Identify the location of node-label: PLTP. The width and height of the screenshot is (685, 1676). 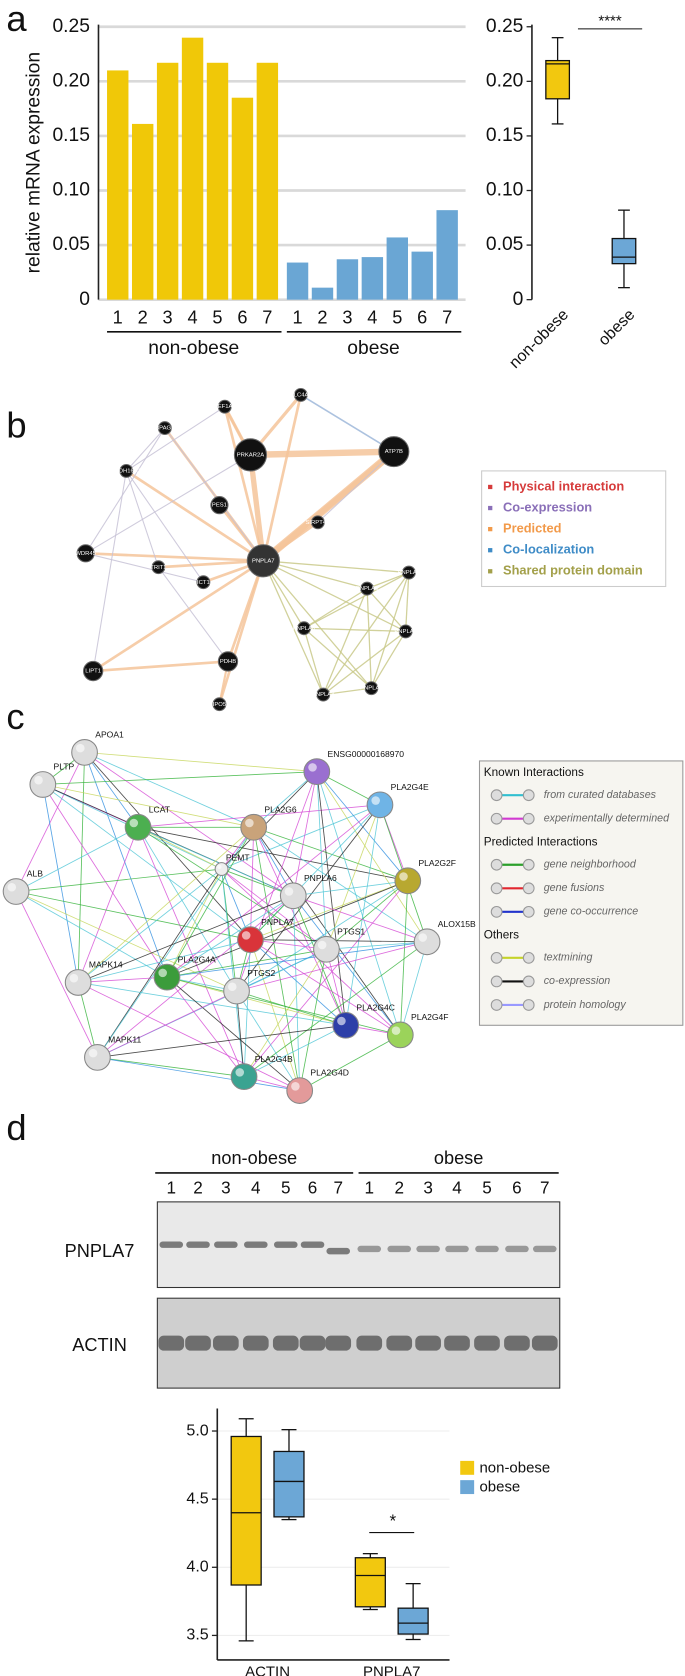
(64, 767).